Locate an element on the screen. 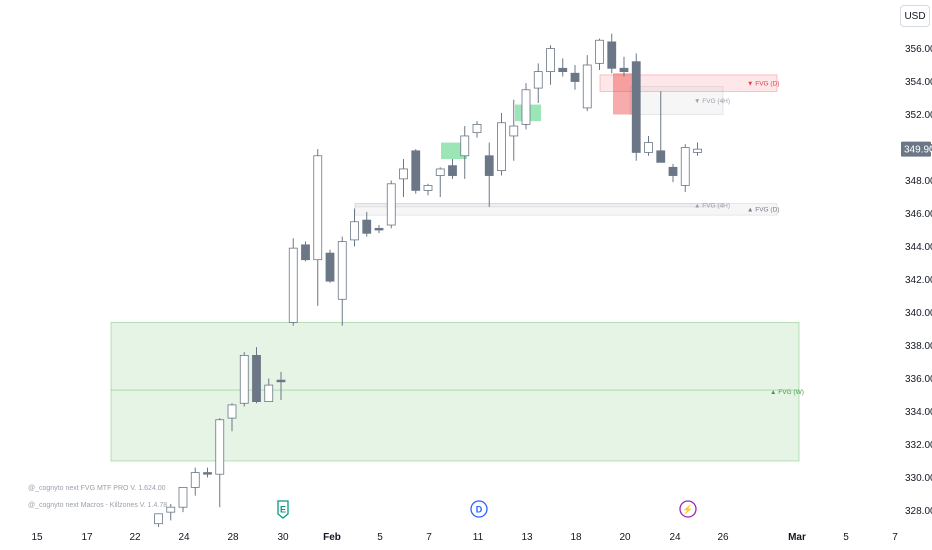 This screenshot has width=932, height=550. time-tick-label: 28 is located at coordinates (233, 537).